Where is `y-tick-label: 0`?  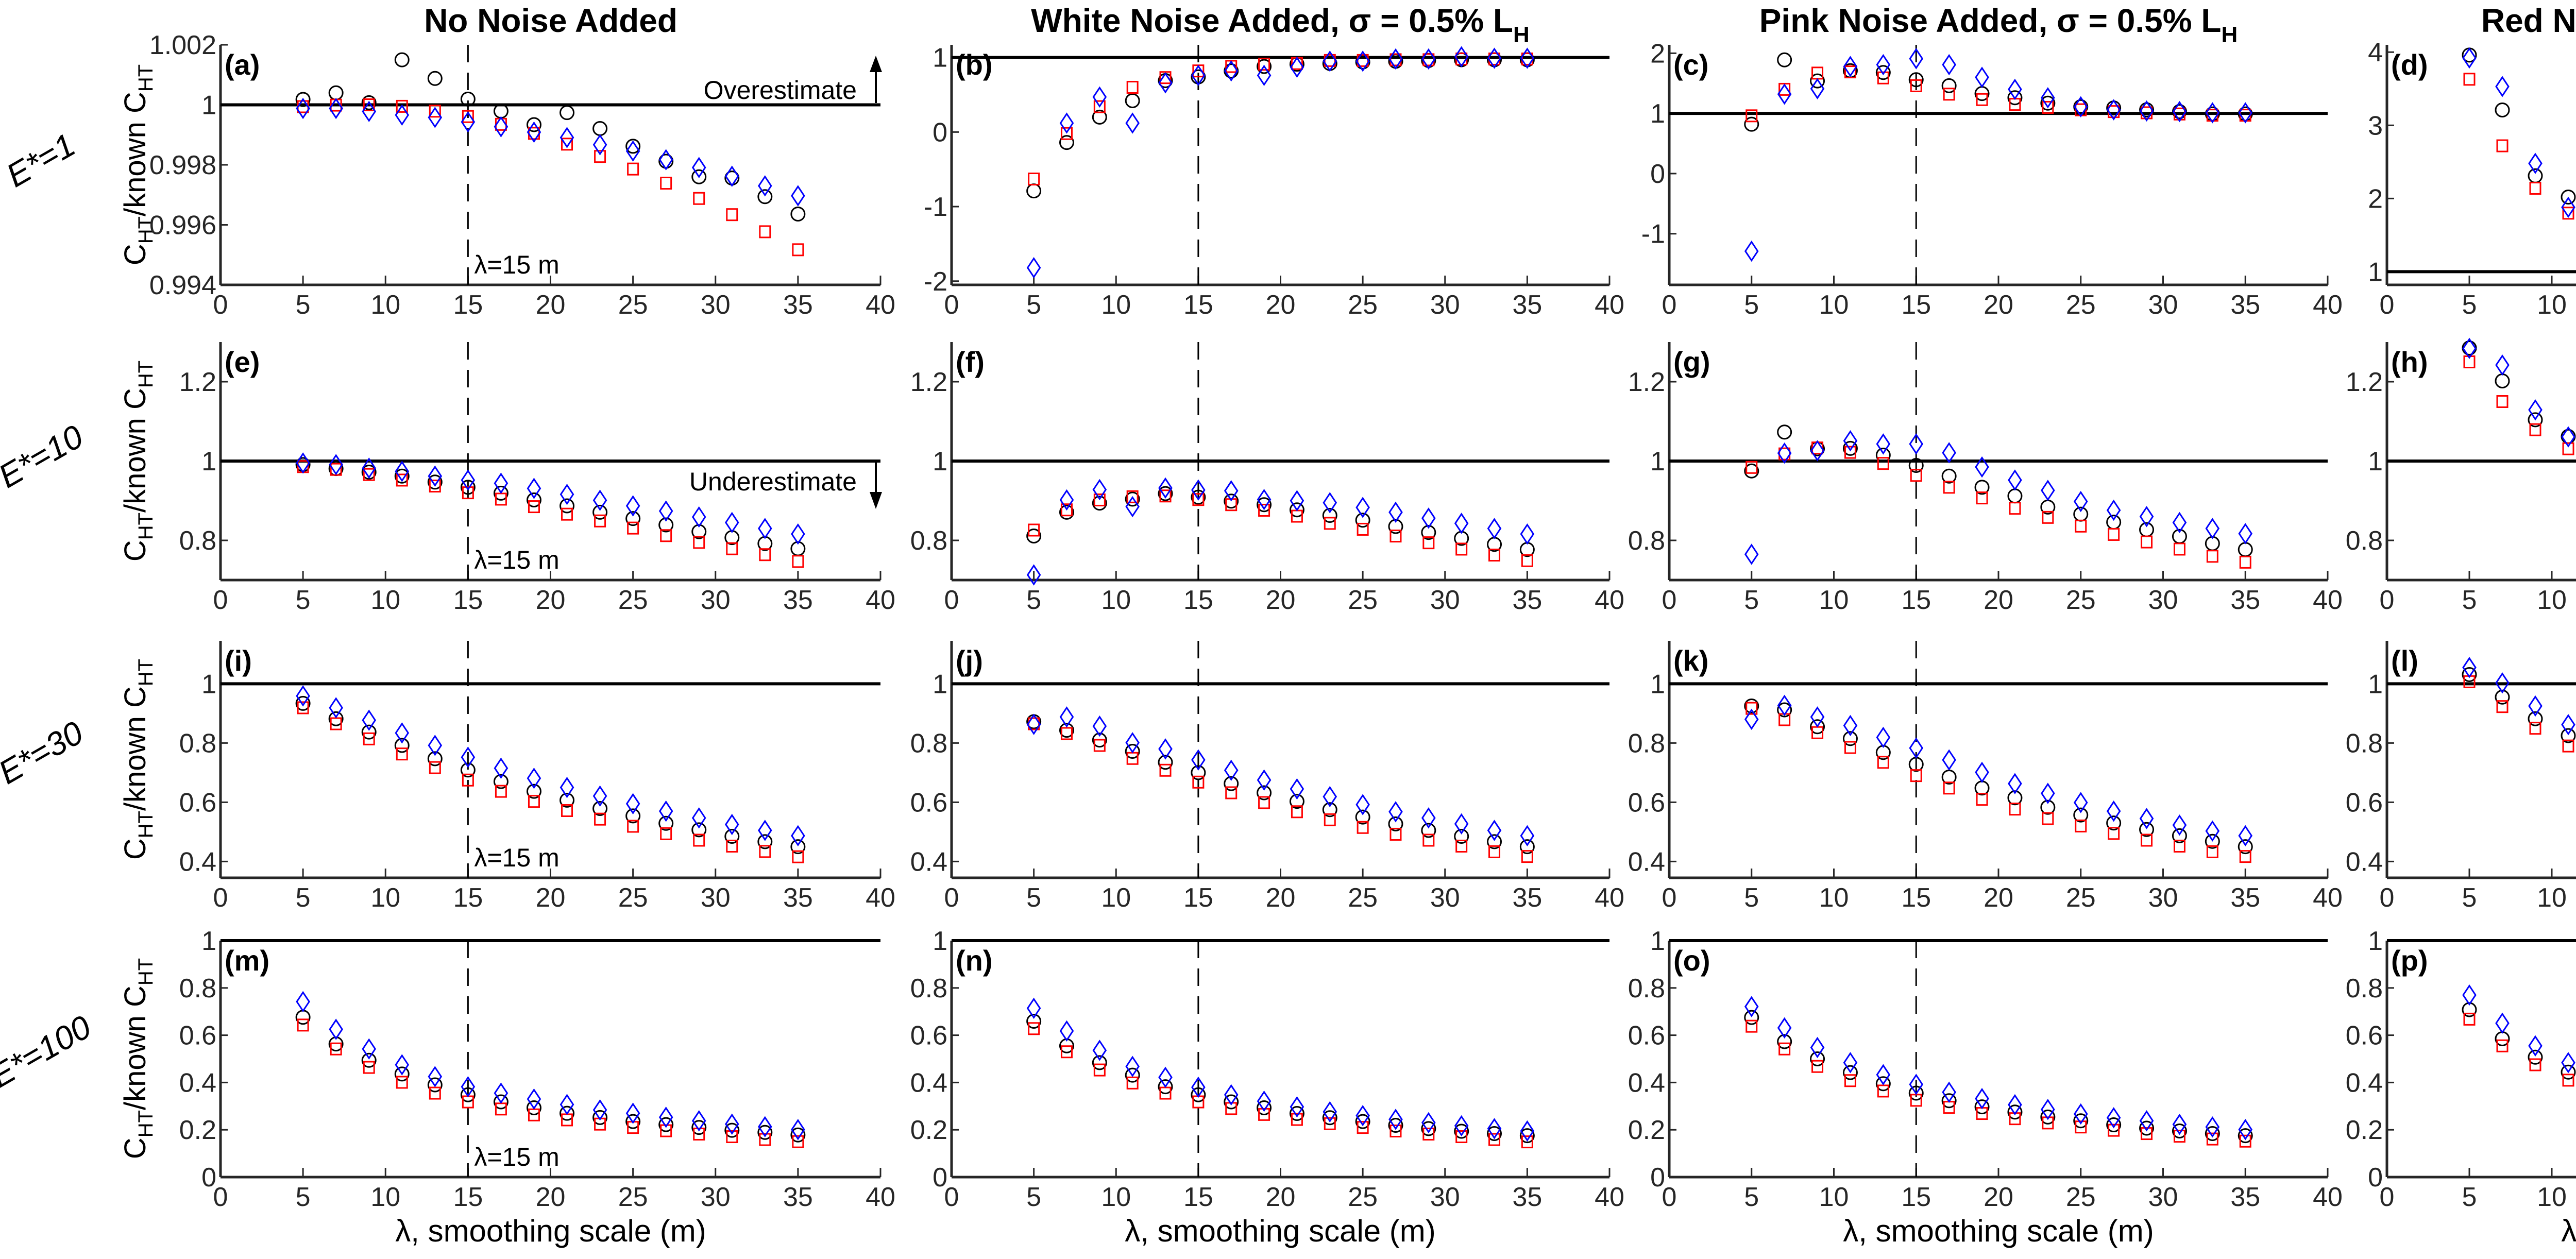
y-tick-label: 0 is located at coordinates (208, 1178).